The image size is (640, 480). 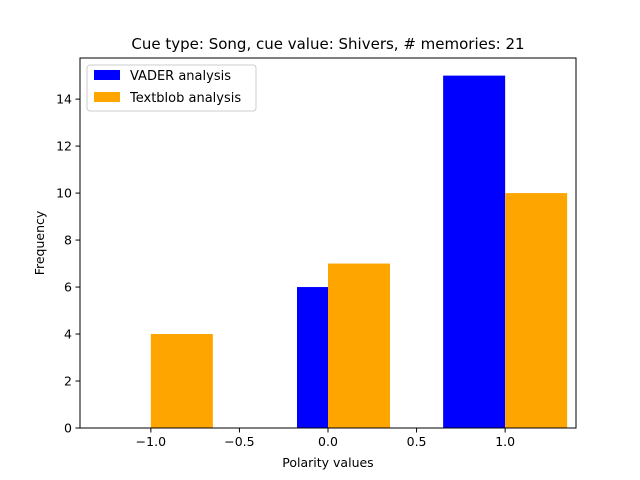 What do you see at coordinates (180, 76) in the screenshot?
I see `legend-label-vader: VADER analysis` at bounding box center [180, 76].